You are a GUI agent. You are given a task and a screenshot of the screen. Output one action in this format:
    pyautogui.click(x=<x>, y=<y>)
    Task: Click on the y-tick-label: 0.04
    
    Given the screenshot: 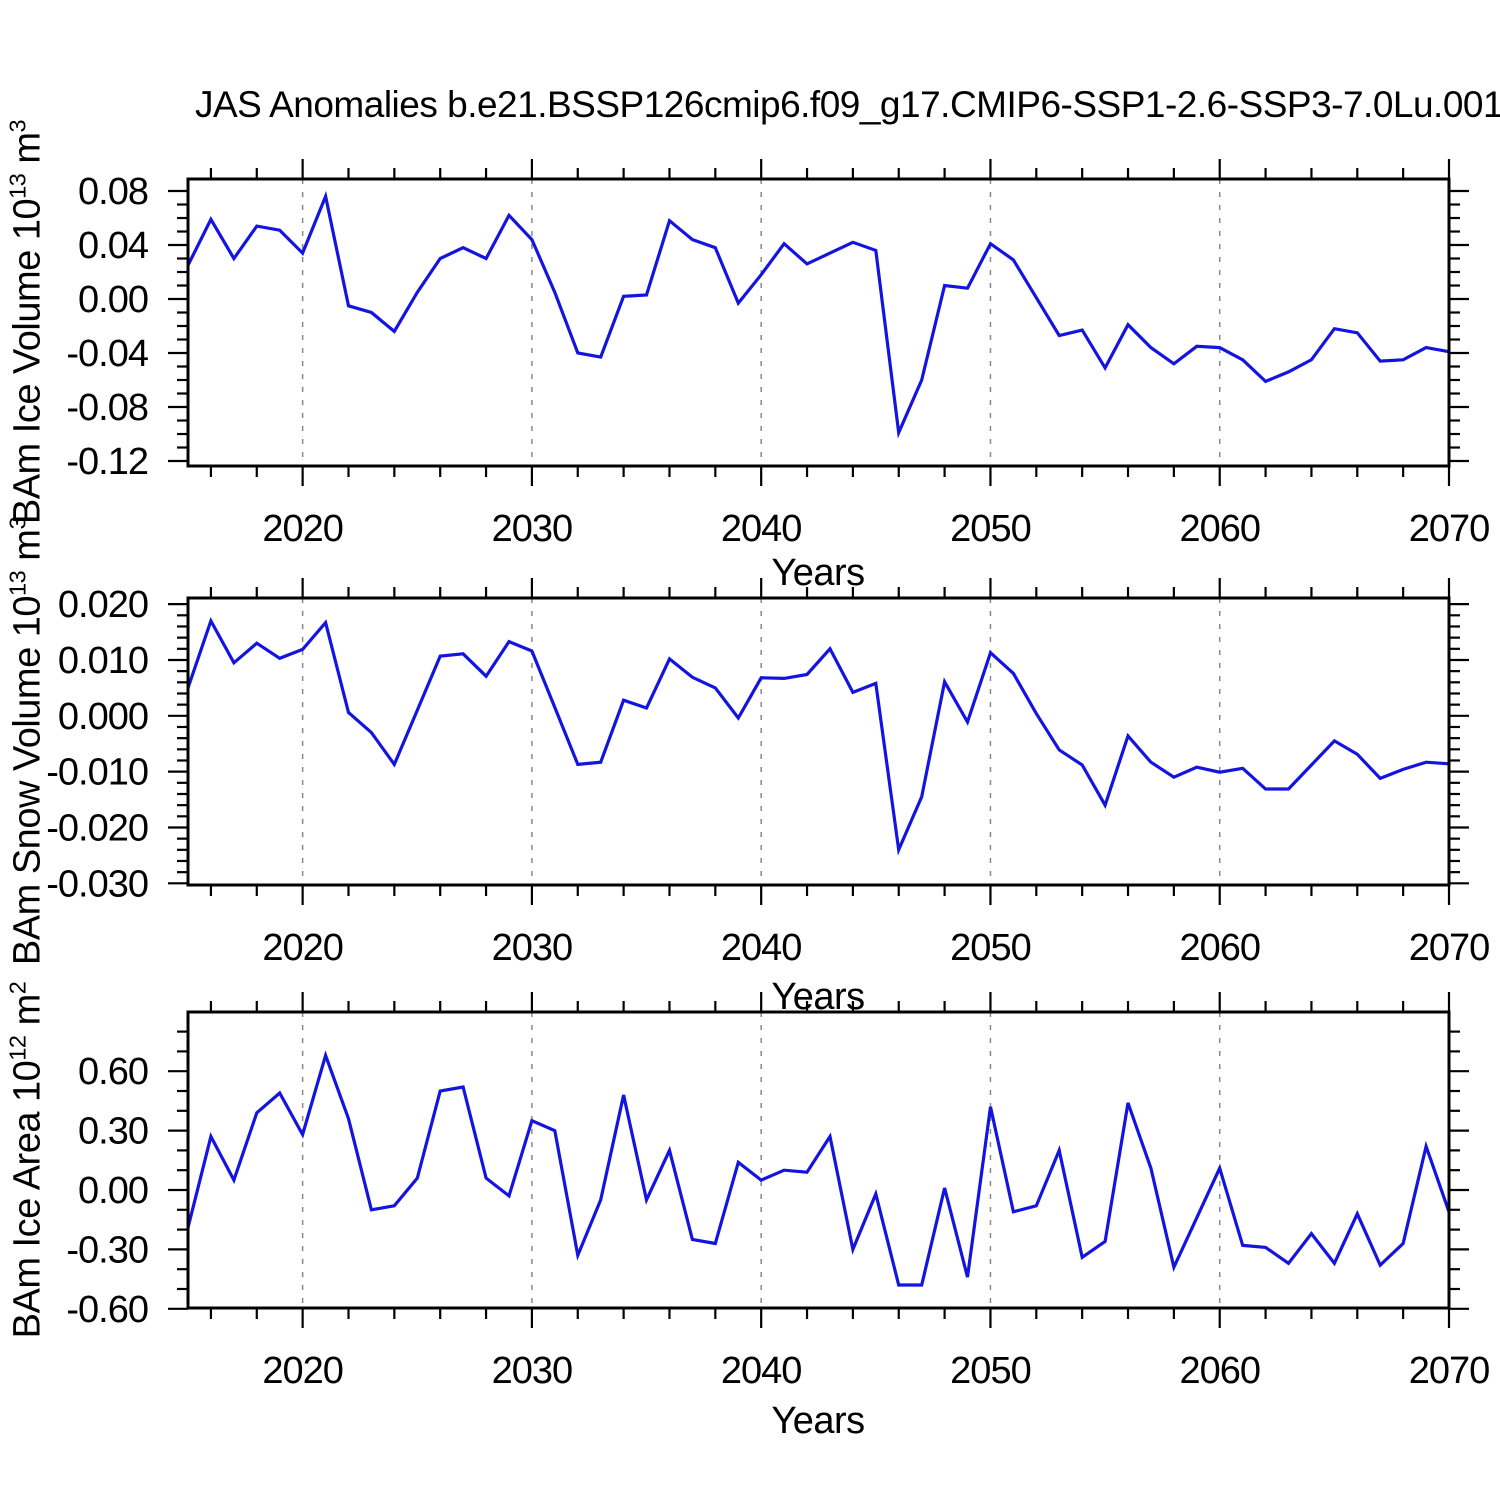 What is the action you would take?
    pyautogui.click(x=113, y=246)
    